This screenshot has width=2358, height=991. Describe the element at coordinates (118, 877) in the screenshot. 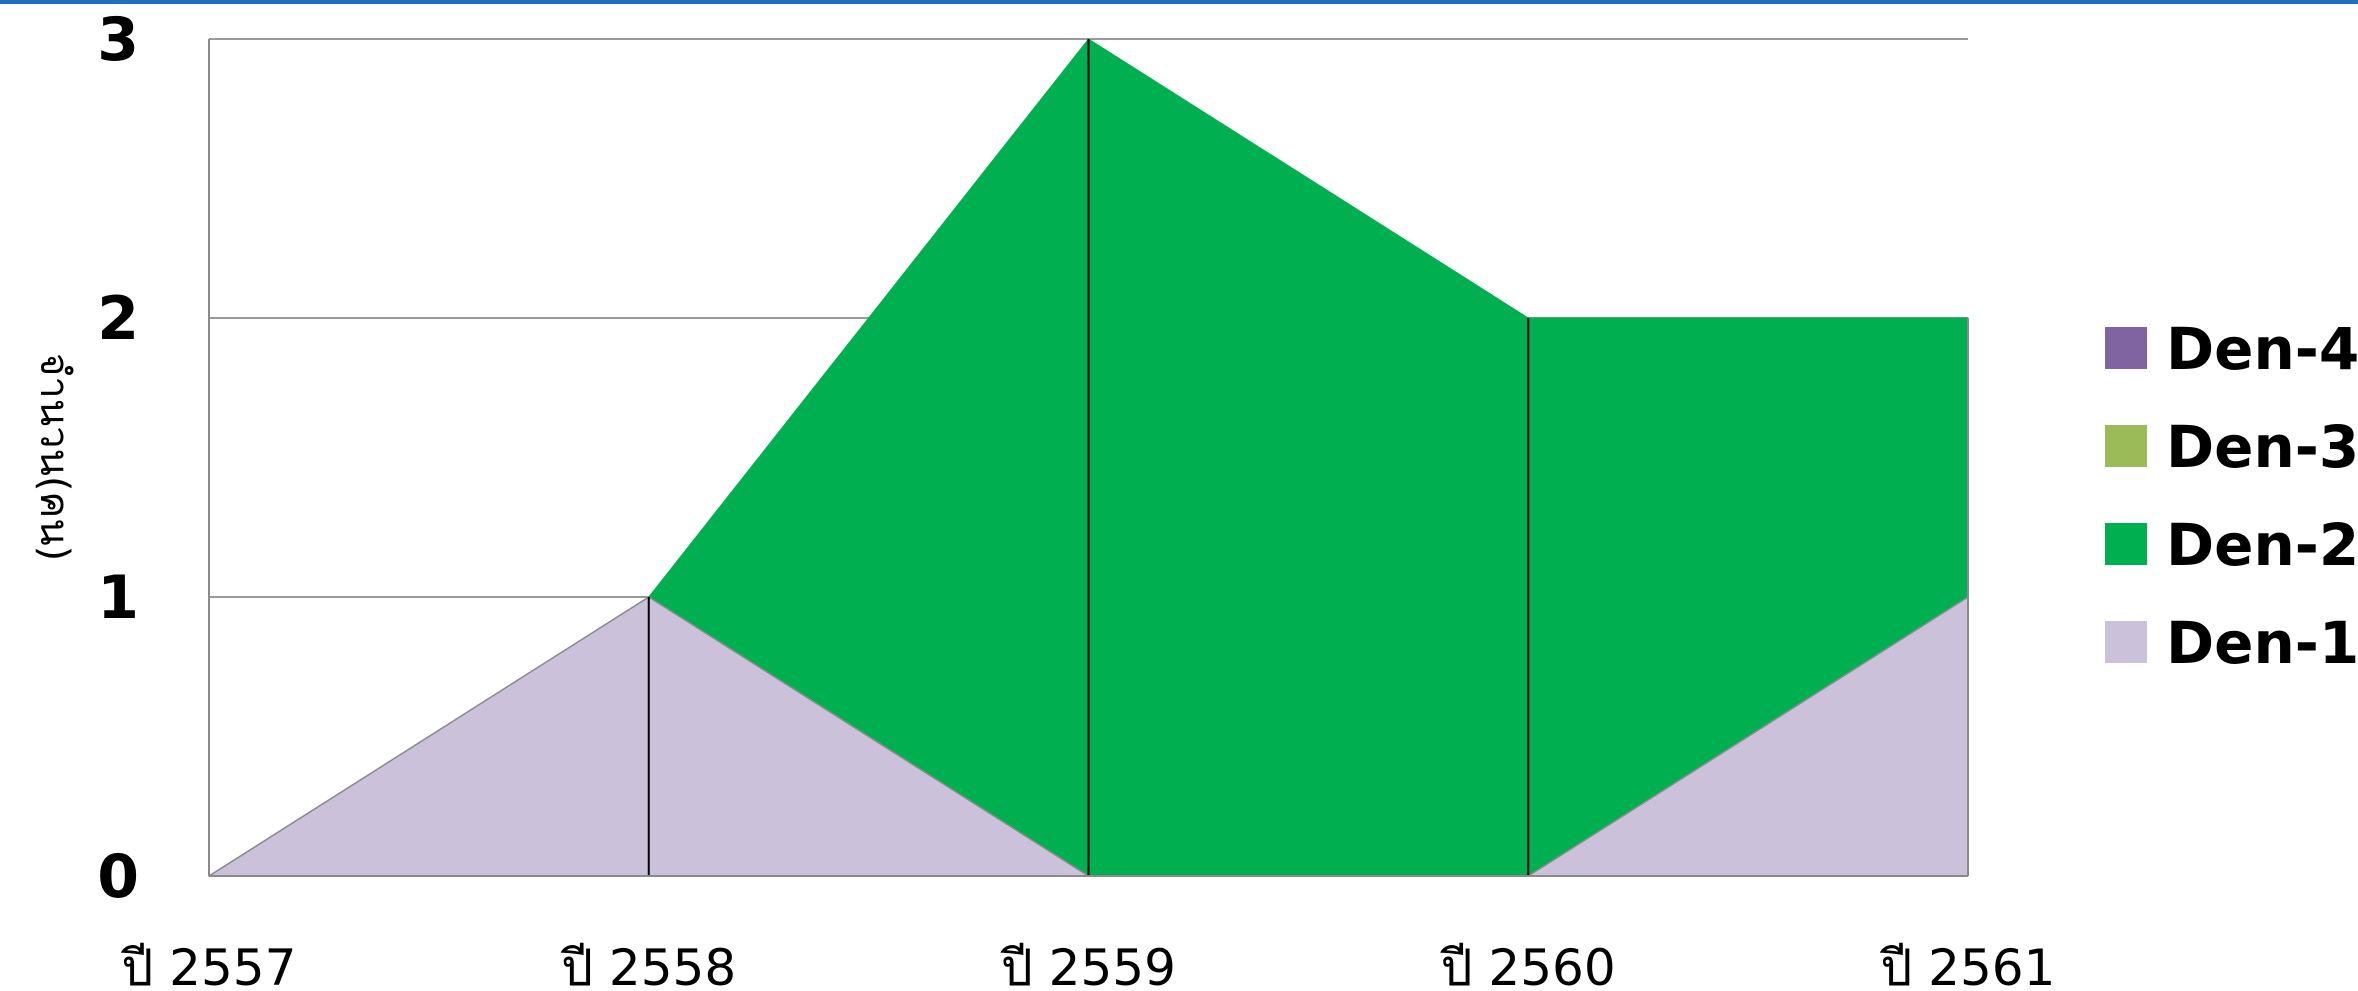

I see `y-tick-label: 0` at that location.